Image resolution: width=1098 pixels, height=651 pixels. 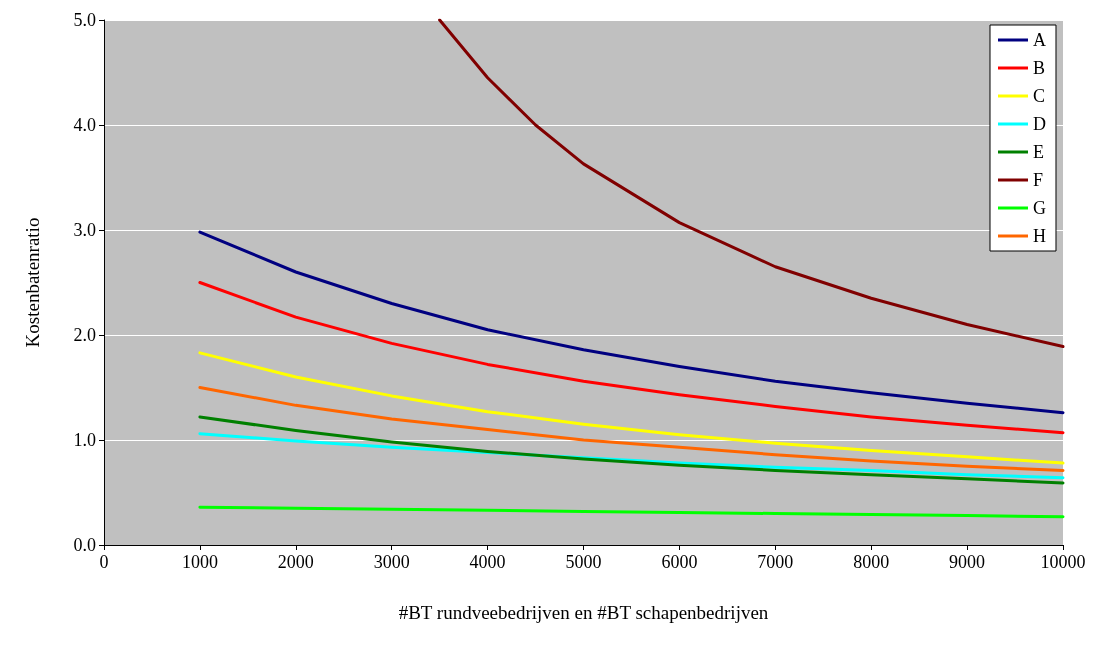 What do you see at coordinates (1039, 68) in the screenshot?
I see `legend-label: B` at bounding box center [1039, 68].